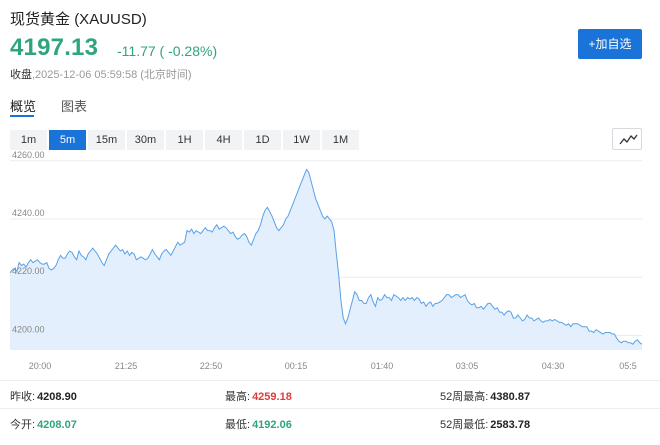  What do you see at coordinates (467, 366) in the screenshot?
I see `x-tick-label: 03:05` at bounding box center [467, 366].